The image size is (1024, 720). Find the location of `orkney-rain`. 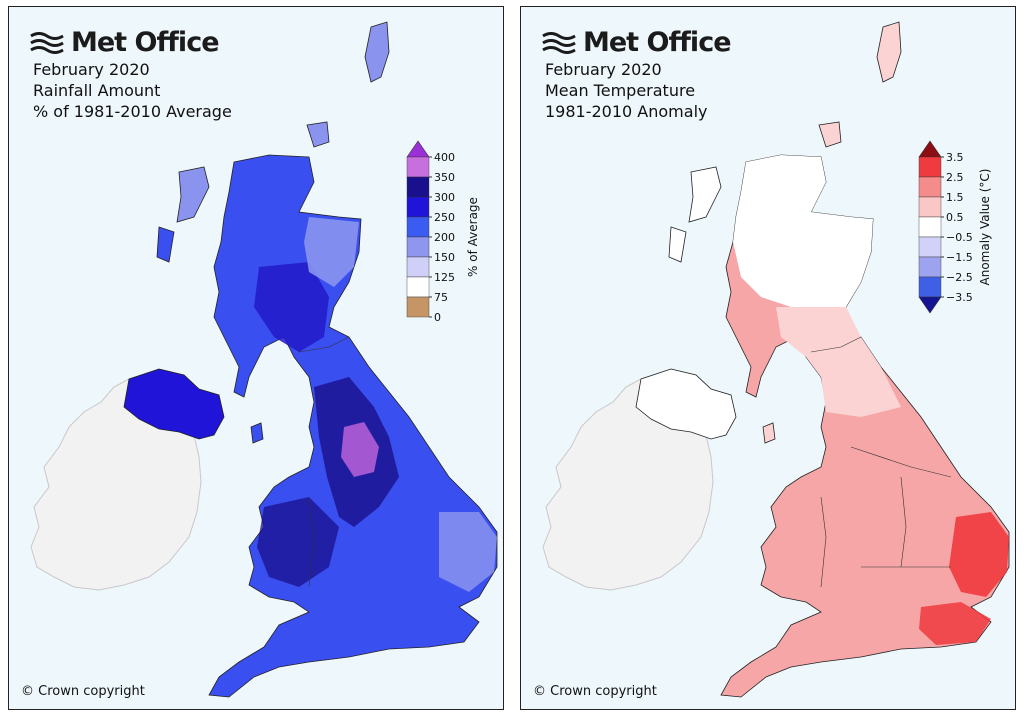

orkney-rain is located at coordinates (318, 134).